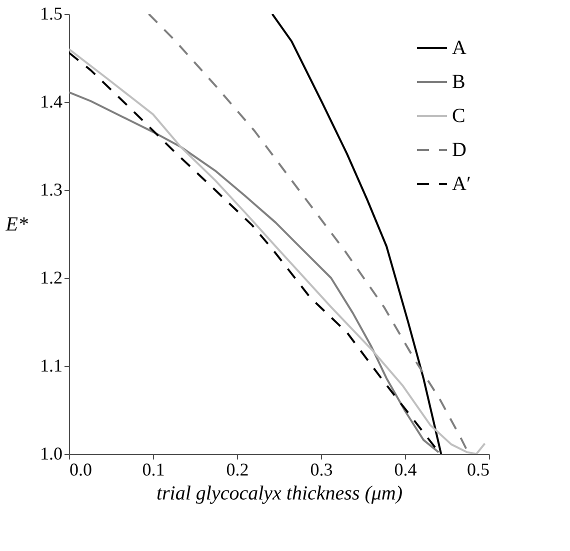  What do you see at coordinates (51, 454) in the screenshot?
I see `y-tick-label: 1.0` at bounding box center [51, 454].